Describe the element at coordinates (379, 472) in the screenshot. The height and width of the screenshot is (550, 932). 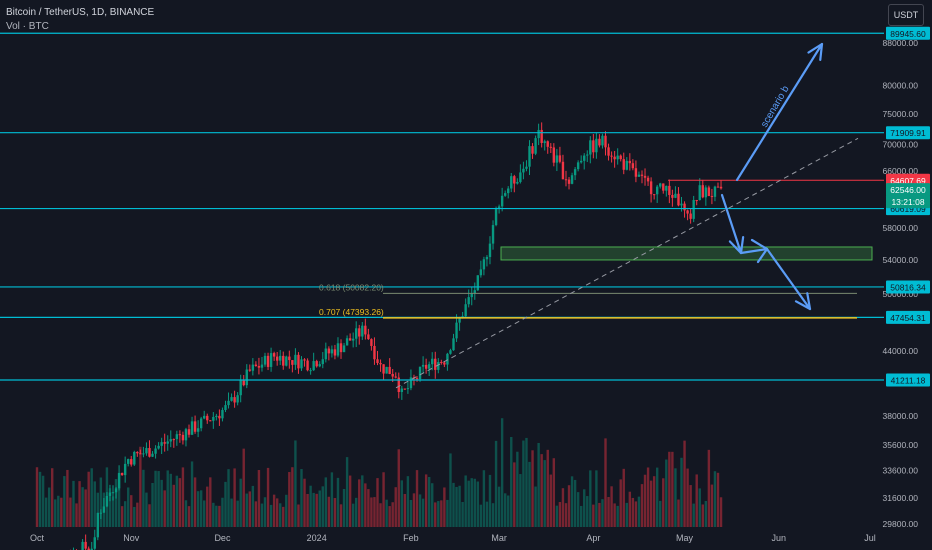
I see `volume-bars` at that location.